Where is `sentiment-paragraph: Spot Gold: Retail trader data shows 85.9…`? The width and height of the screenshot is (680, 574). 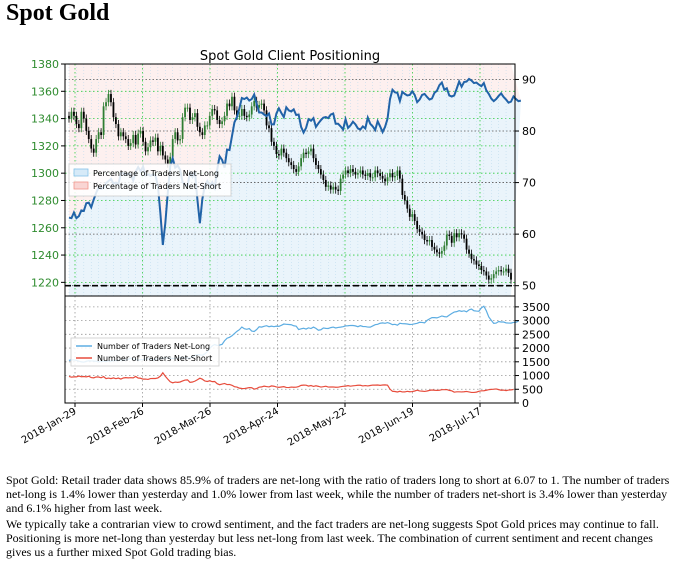
sentiment-paragraph: Spot Gold: Retail trader data shows 85.9… is located at coordinates (338, 494).